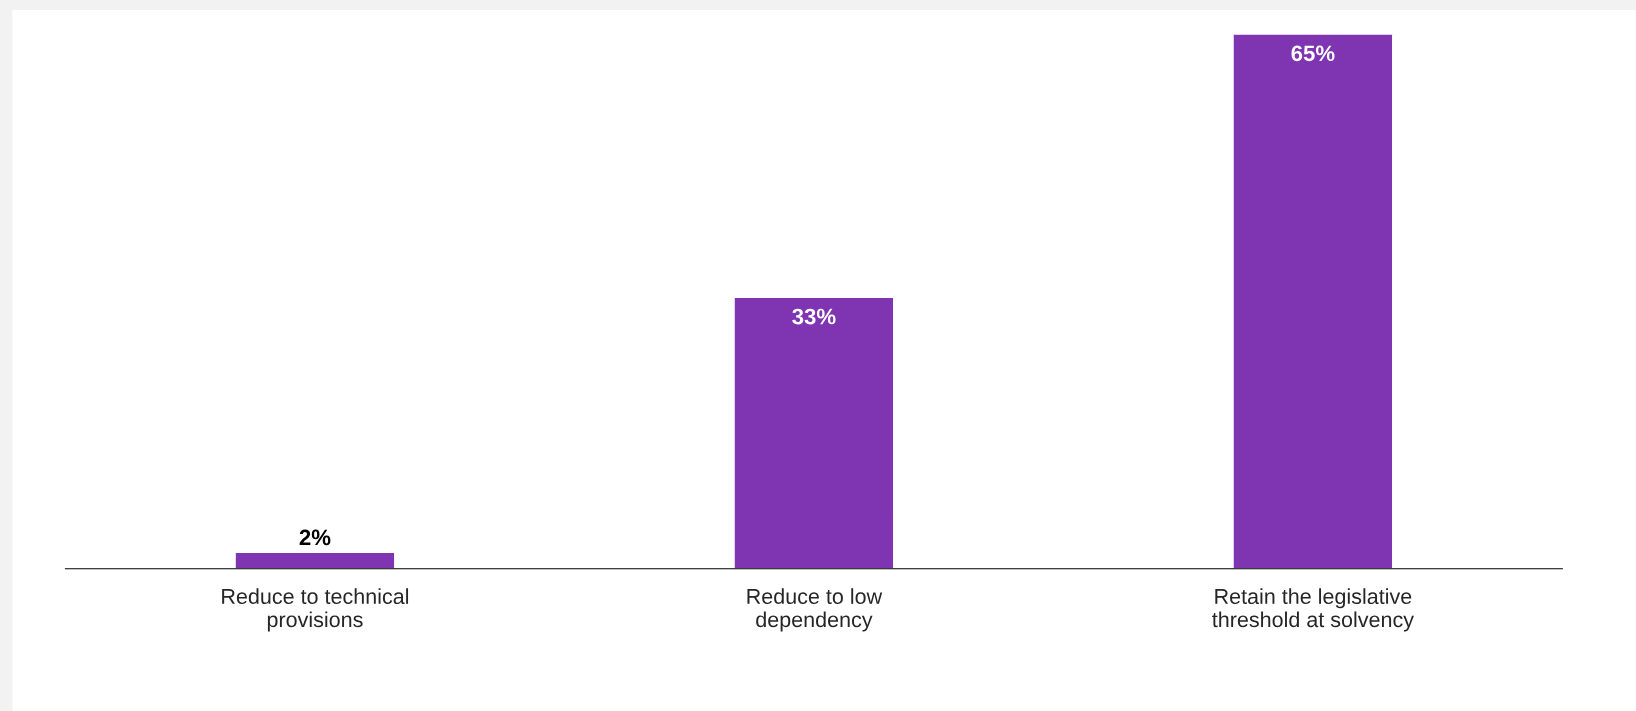 This screenshot has width=1636, height=711. What do you see at coordinates (1313, 610) in the screenshot?
I see `x-tick-label: Retain the legislative threshold at solvency` at bounding box center [1313, 610].